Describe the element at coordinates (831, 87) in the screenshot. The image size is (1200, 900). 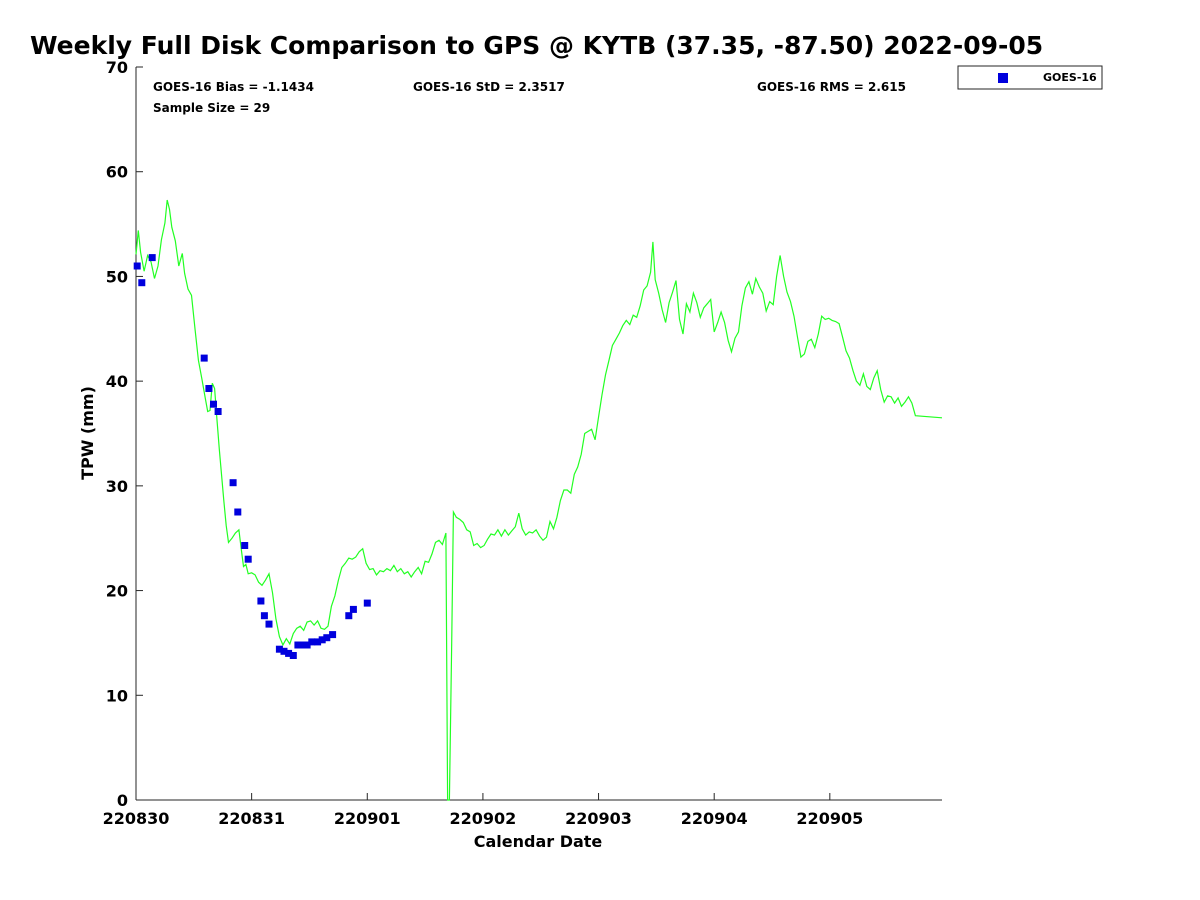
I see `stat-rms: GOES-16 RMS = 2.615` at that location.